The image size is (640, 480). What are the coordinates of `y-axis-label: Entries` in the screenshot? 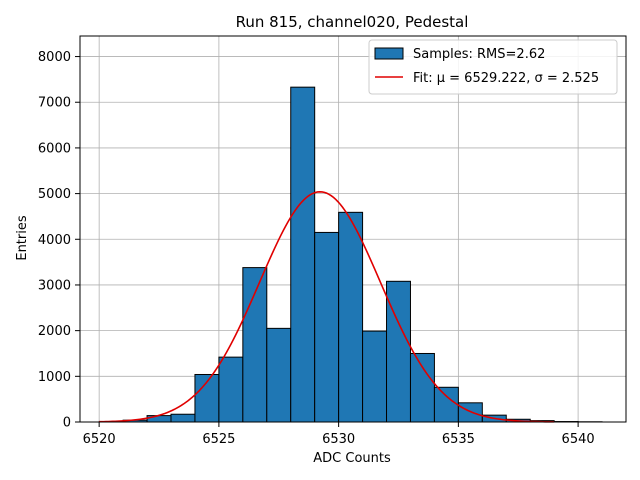 It's located at (22, 238).